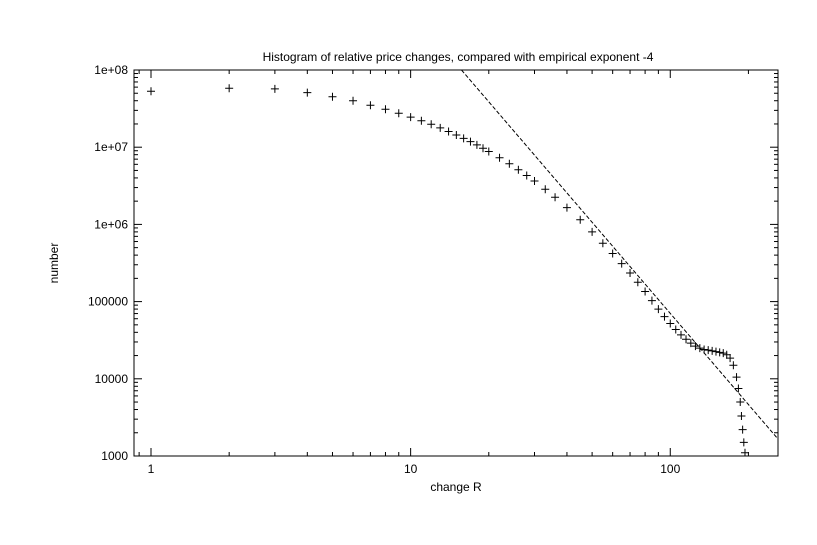  Describe the element at coordinates (111, 147) in the screenshot. I see `y-tick-label: 1e+07` at that location.